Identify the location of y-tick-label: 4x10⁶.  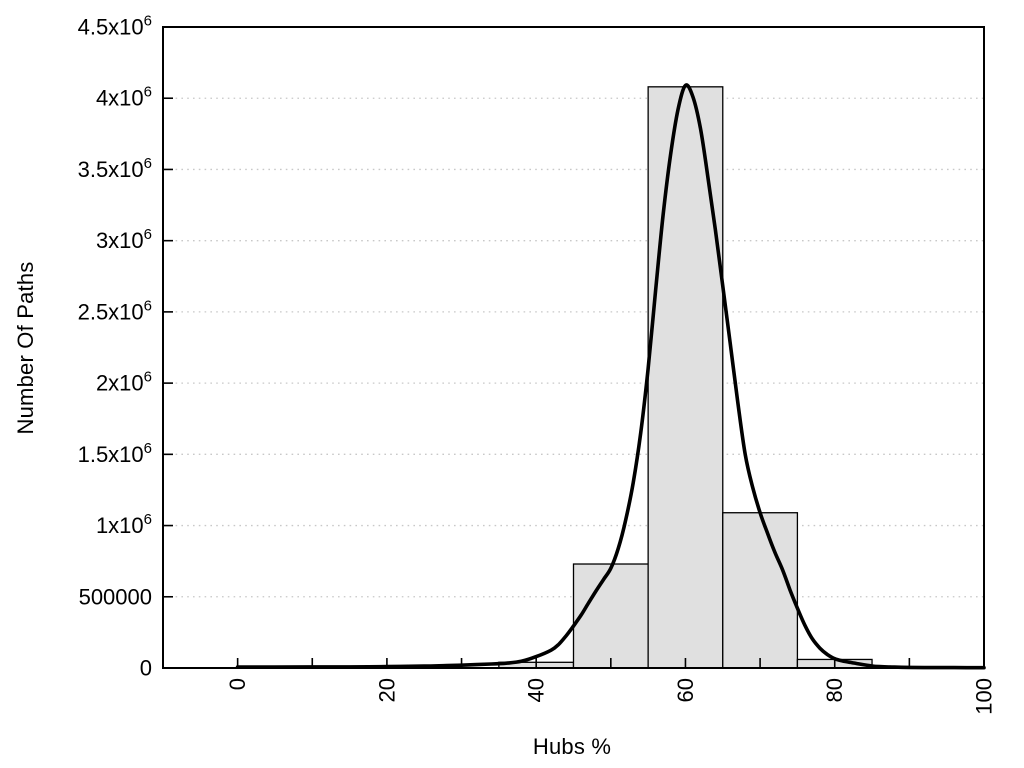
(124, 97).